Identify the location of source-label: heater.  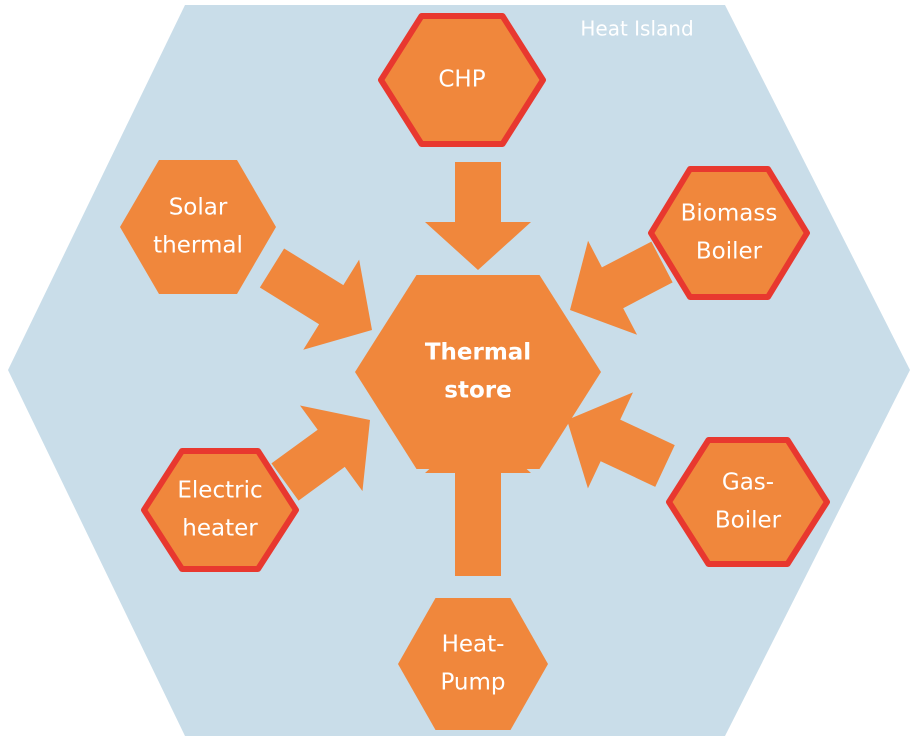
(220, 529).